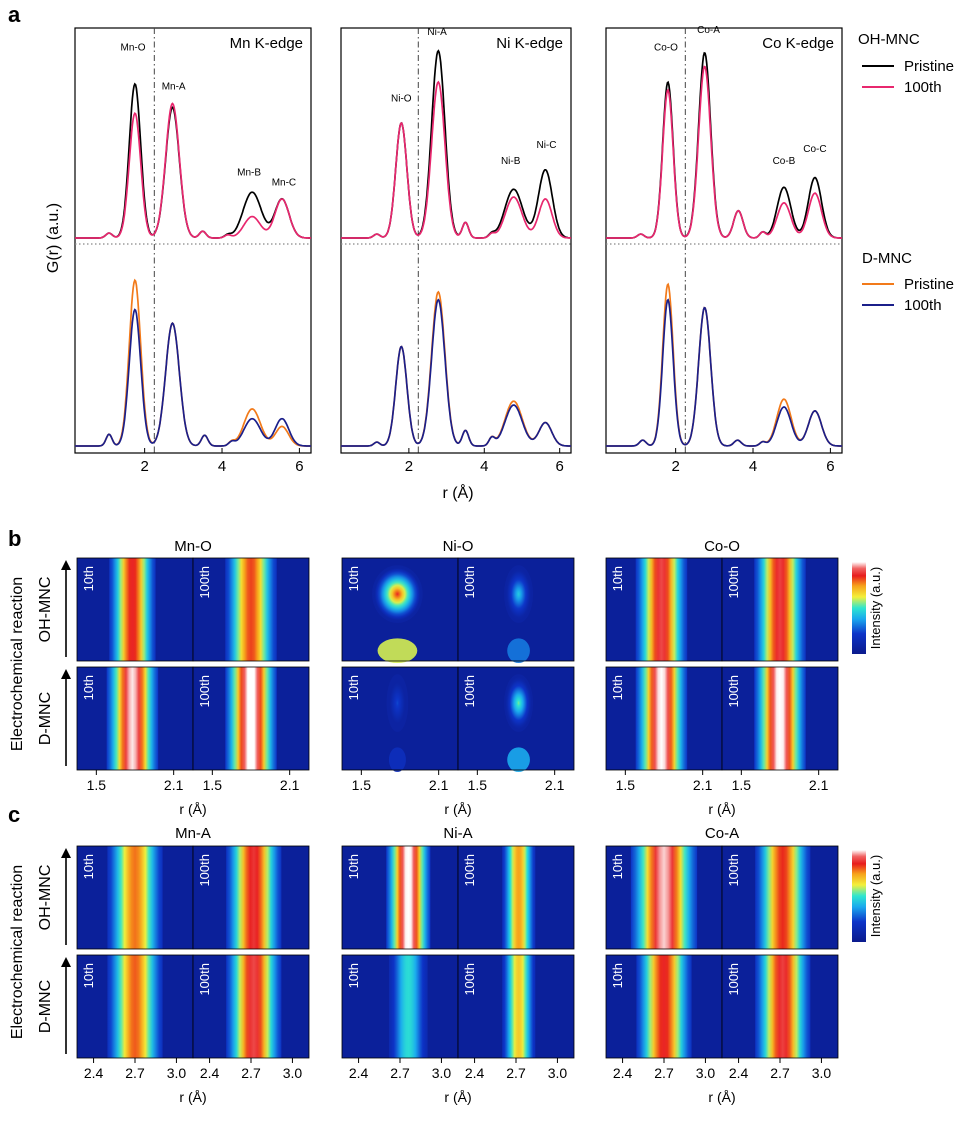 This screenshot has height=1134, width=960. I want to click on row-label: OH-MNC, so click(45, 898).